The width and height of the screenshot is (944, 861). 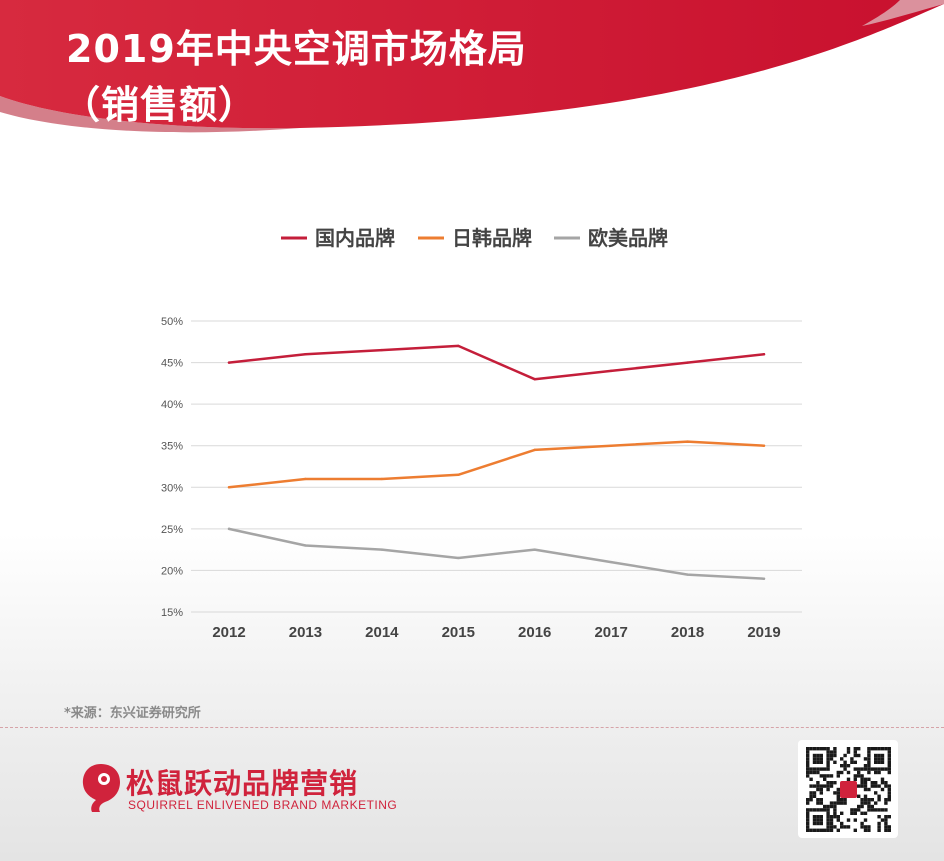 I want to click on x-tick-label: 2016, so click(x=534, y=632).